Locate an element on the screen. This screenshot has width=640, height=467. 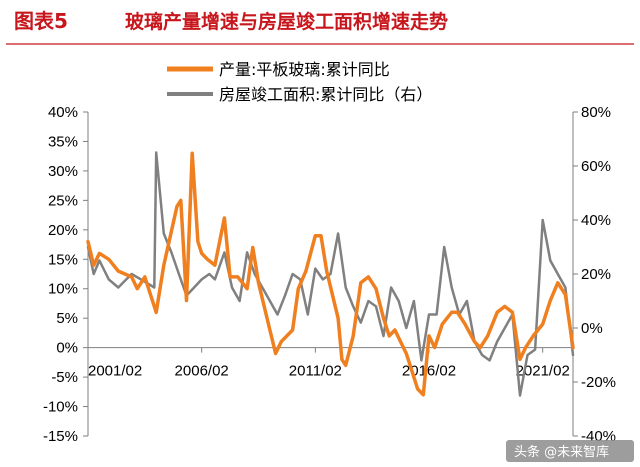
right-tick-label: -20% is located at coordinates (598, 382).